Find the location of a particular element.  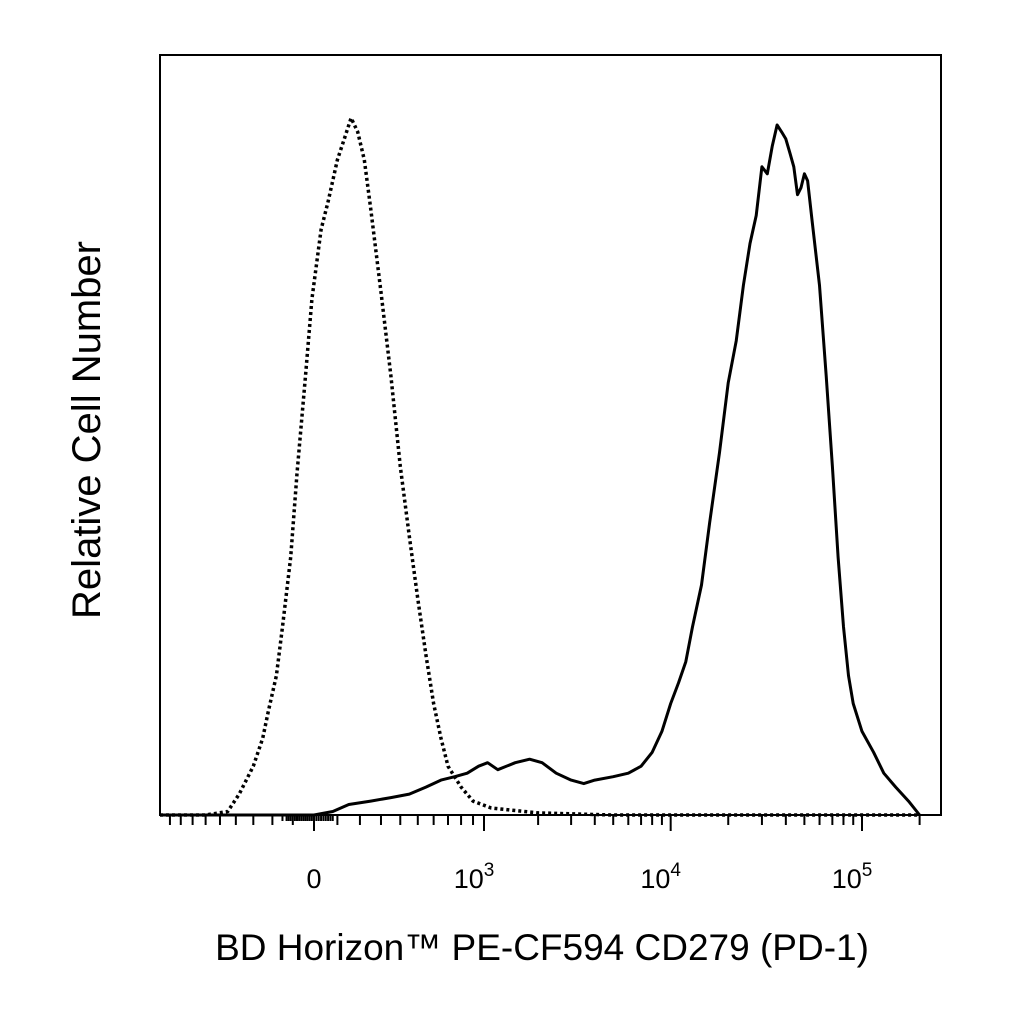

x-tick-label: 10⁵ is located at coordinates (852, 877).